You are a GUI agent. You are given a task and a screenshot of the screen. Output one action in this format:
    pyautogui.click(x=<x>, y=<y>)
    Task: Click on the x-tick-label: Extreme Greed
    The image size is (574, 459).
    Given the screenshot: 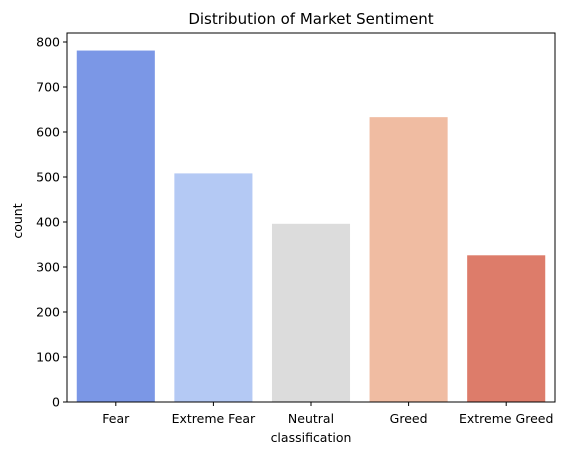 What is the action you would take?
    pyautogui.click(x=506, y=418)
    